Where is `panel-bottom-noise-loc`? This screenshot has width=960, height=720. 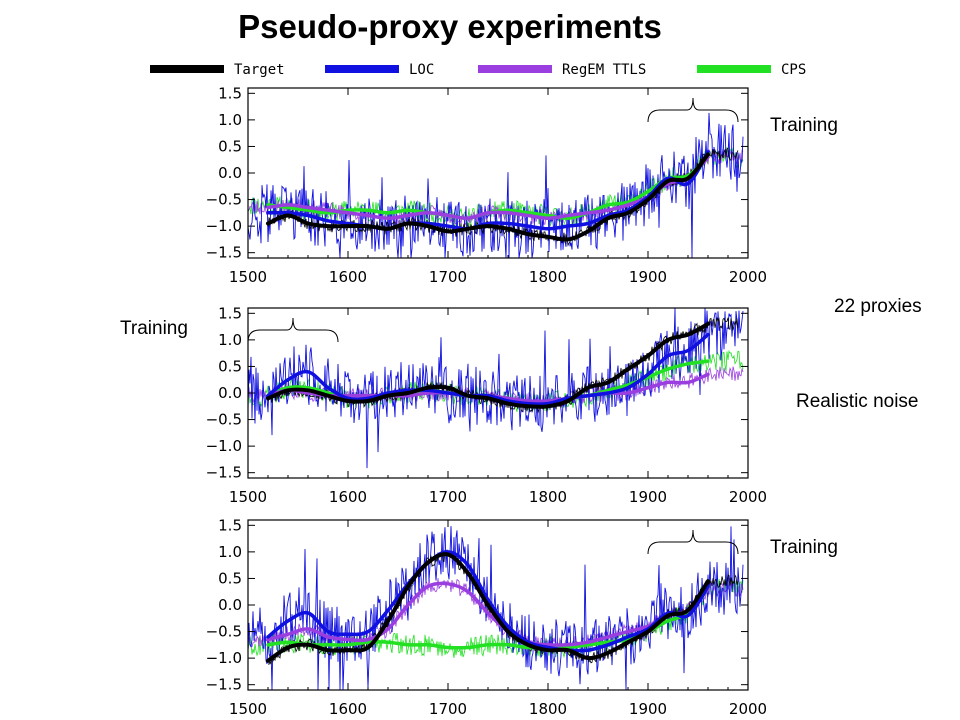
panel-bottom-noise-loc is located at coordinates (496, 608).